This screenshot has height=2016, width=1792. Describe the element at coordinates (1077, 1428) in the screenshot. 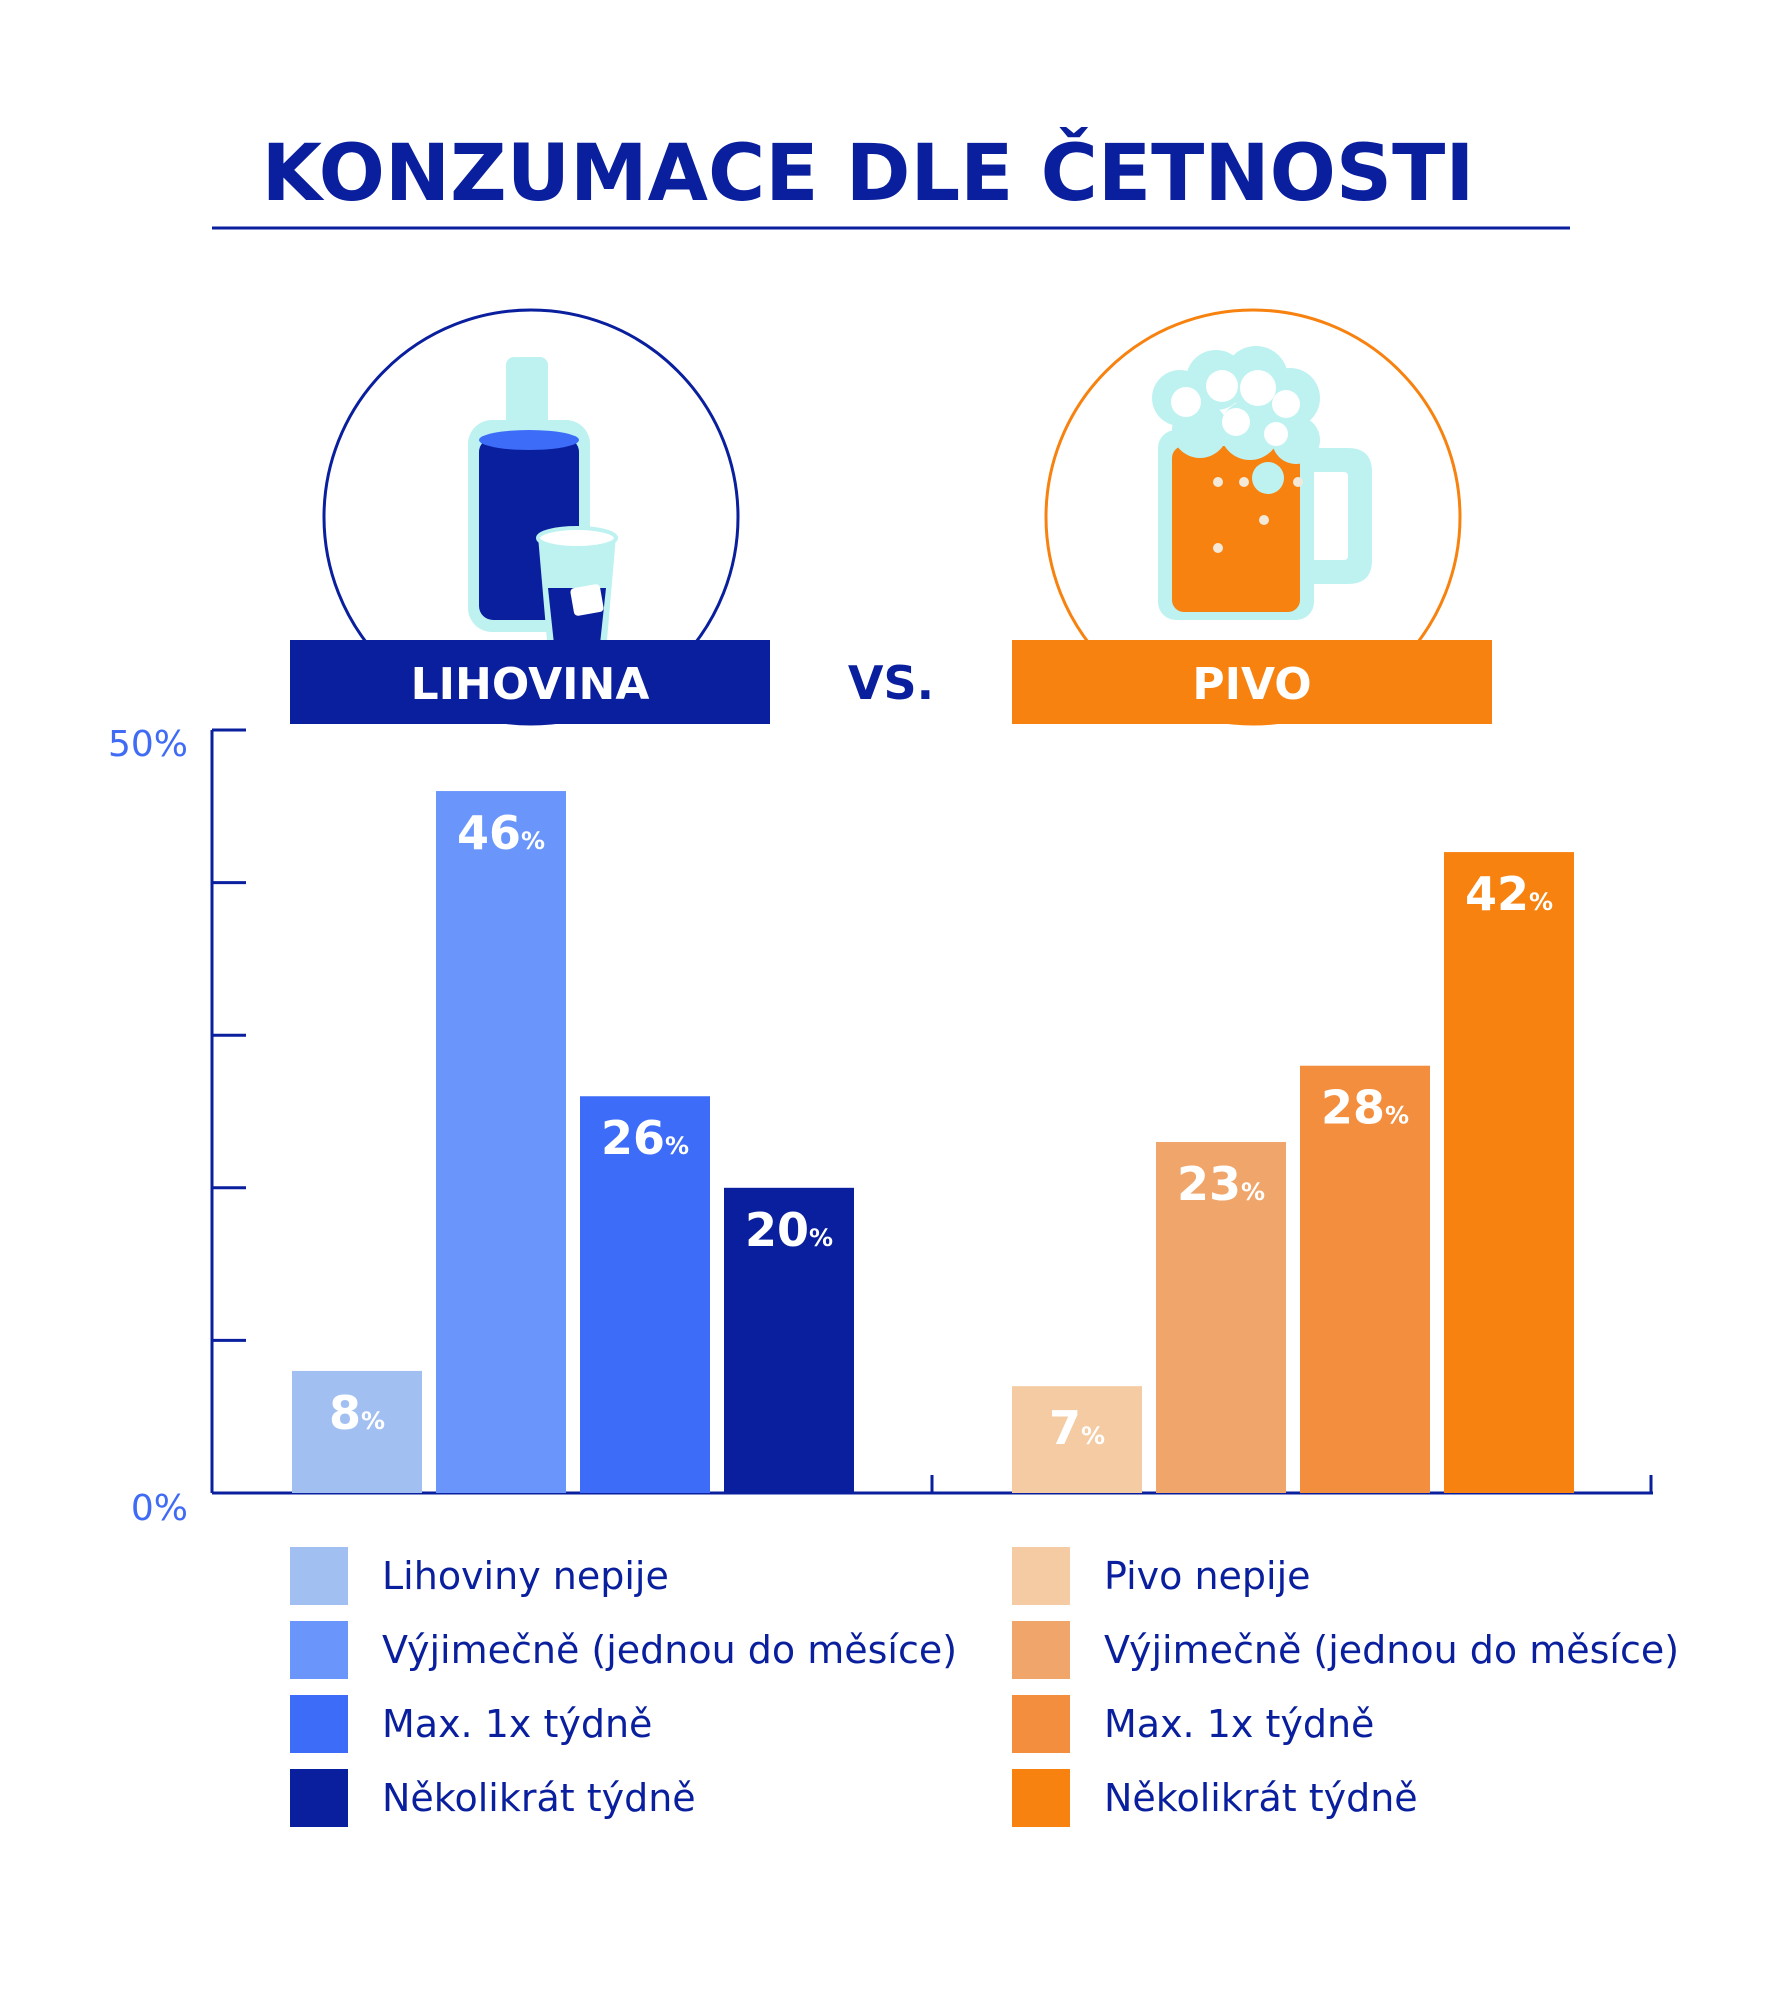

I see `bar-label-1-0: 7%` at that location.